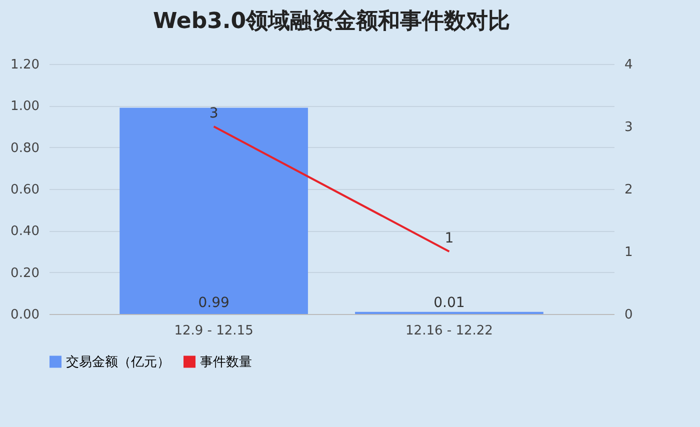 This screenshot has height=427, width=700. I want to click on legend-label: 交易金额（亿元）, so click(118, 362).